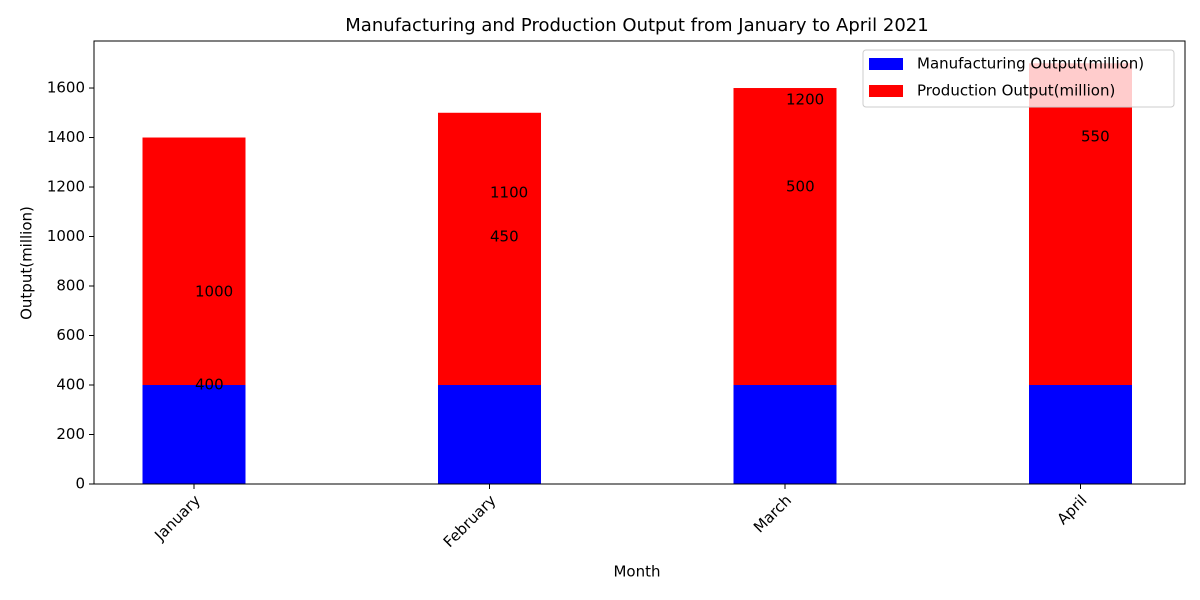  Describe the element at coordinates (80, 484) in the screenshot. I see `y-tick-label: 0` at that location.